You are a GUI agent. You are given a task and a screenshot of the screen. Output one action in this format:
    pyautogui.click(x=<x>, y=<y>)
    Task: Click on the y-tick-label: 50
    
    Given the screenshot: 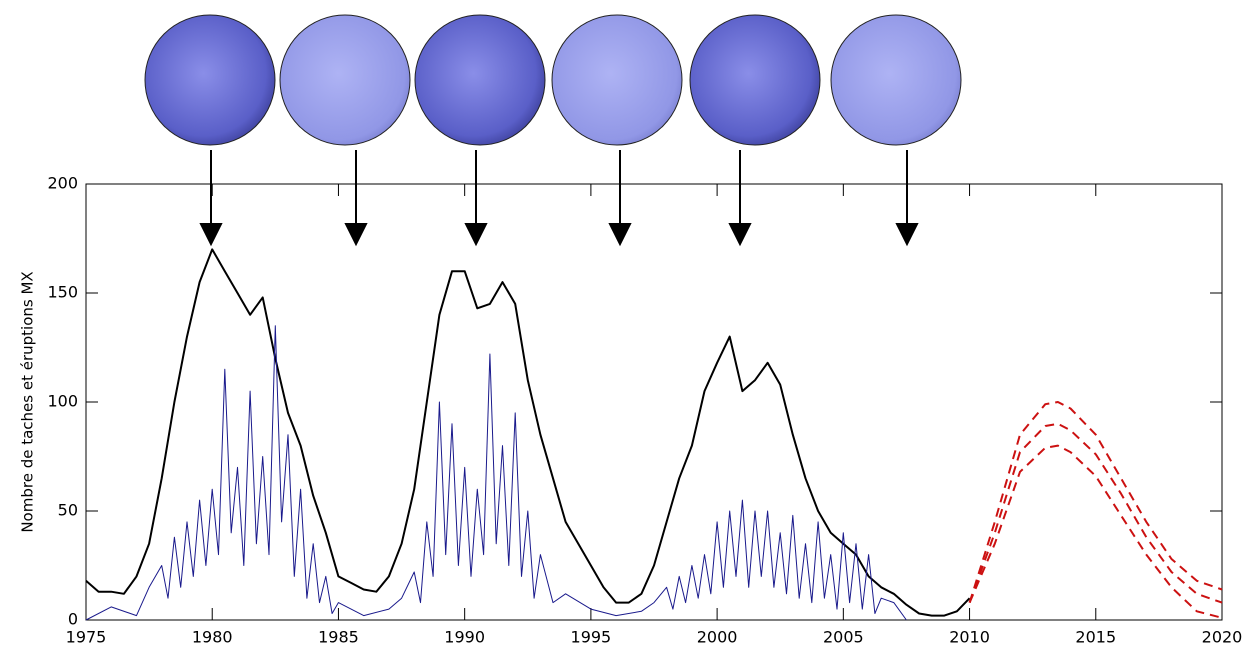 What is the action you would take?
    pyautogui.click(x=68, y=510)
    